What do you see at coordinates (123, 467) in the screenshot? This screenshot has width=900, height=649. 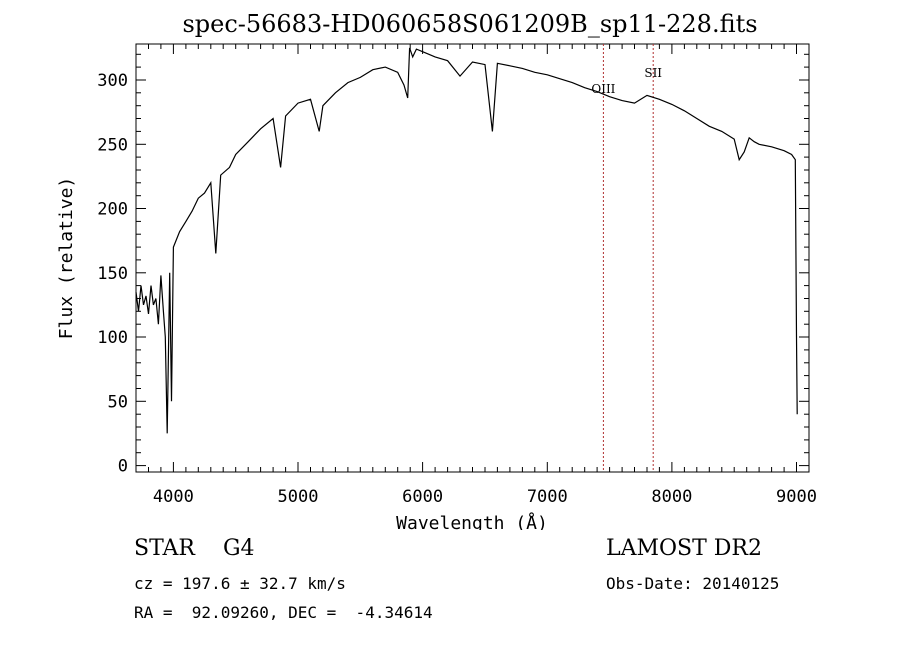 I see `y-tick-label: 0` at bounding box center [123, 467].